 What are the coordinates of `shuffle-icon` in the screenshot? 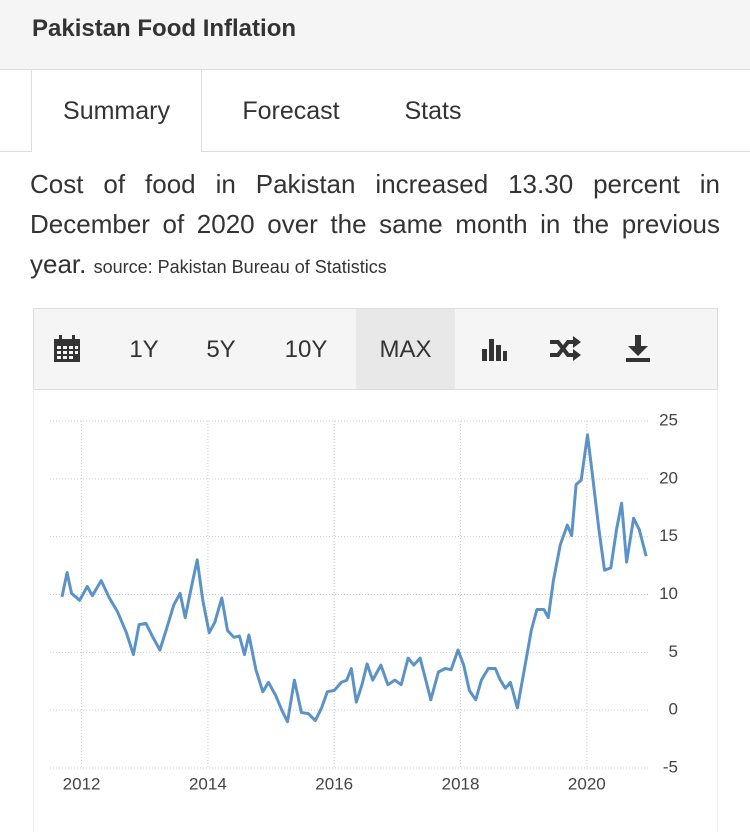 It's located at (565, 349).